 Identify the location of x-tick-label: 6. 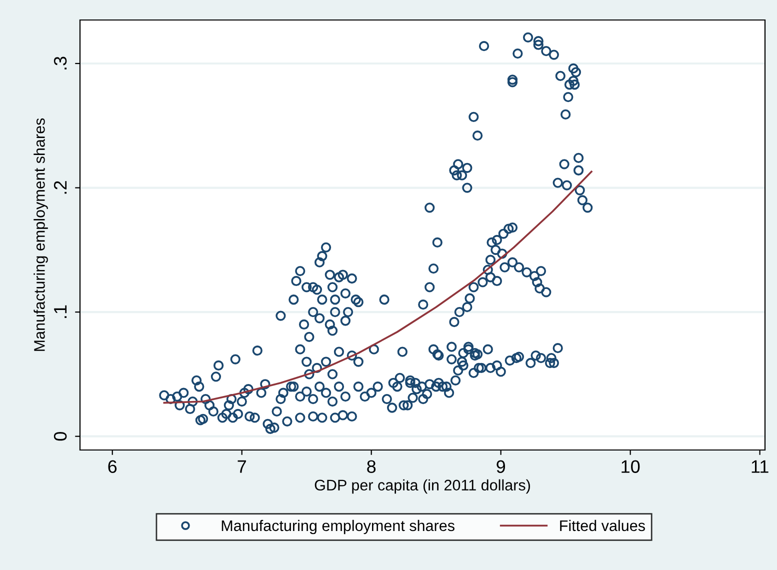
(112, 466).